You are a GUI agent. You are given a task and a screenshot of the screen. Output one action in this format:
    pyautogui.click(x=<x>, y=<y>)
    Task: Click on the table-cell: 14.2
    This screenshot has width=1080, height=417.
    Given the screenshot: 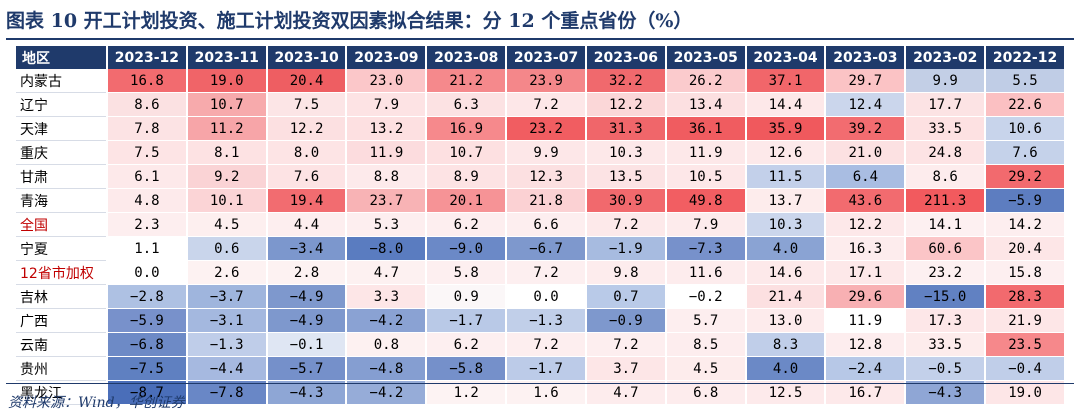 What is the action you would take?
    pyautogui.click(x=1025, y=225)
    